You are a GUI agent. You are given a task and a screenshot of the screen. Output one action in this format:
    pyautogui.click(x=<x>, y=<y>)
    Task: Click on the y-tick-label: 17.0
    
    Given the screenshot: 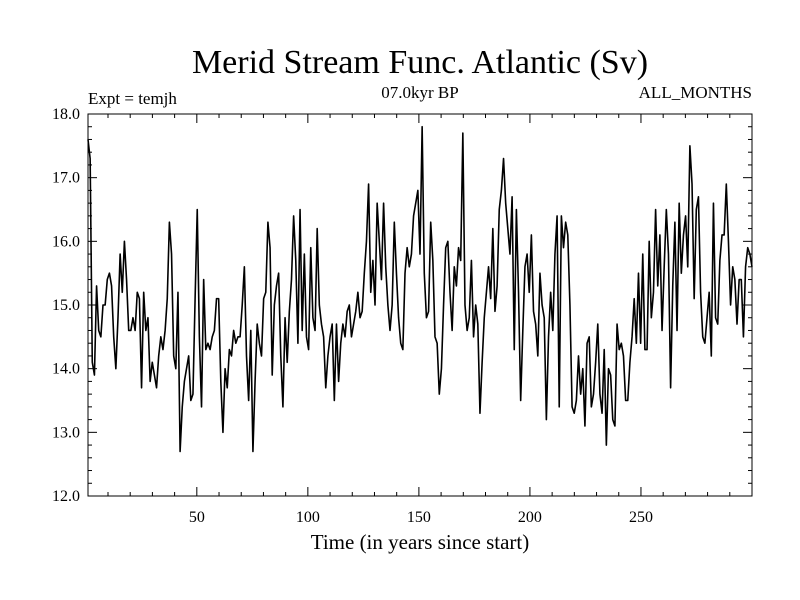 What is the action you would take?
    pyautogui.click(x=66, y=178)
    